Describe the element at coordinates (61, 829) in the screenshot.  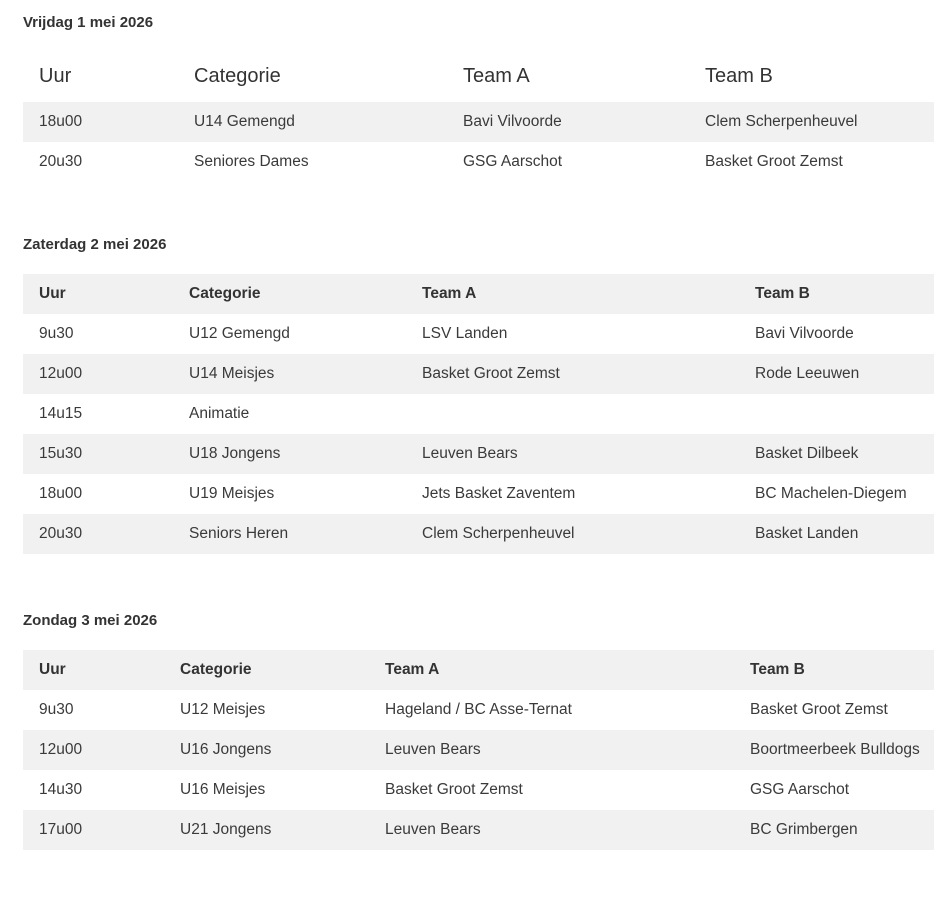
I see `table-cell: 17u00` at that location.